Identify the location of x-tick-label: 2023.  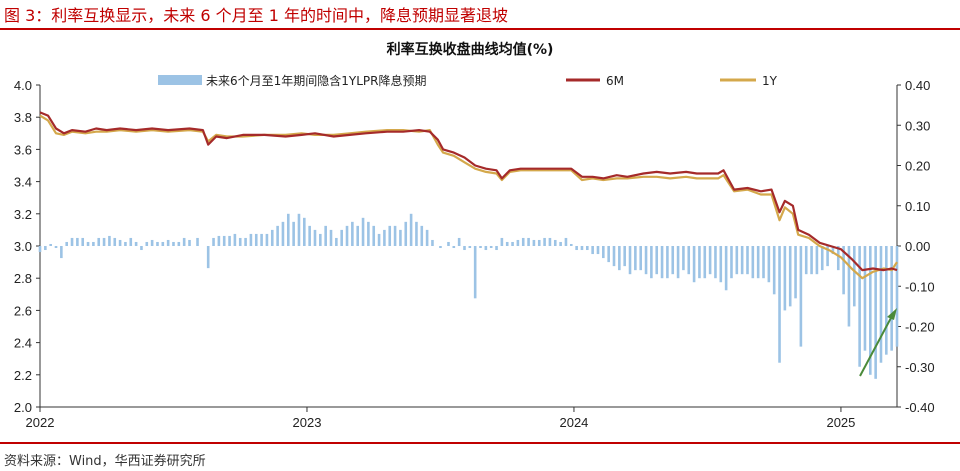
(307, 422).